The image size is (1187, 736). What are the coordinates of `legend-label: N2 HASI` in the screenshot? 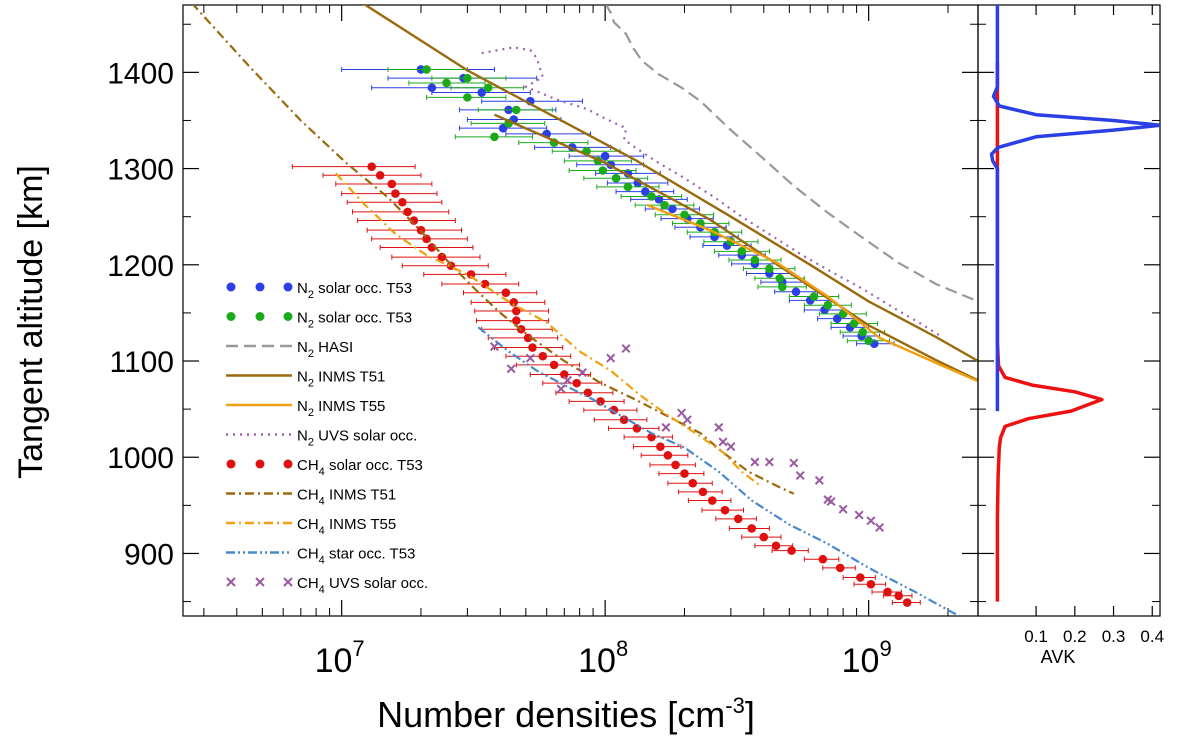 It's located at (325, 349).